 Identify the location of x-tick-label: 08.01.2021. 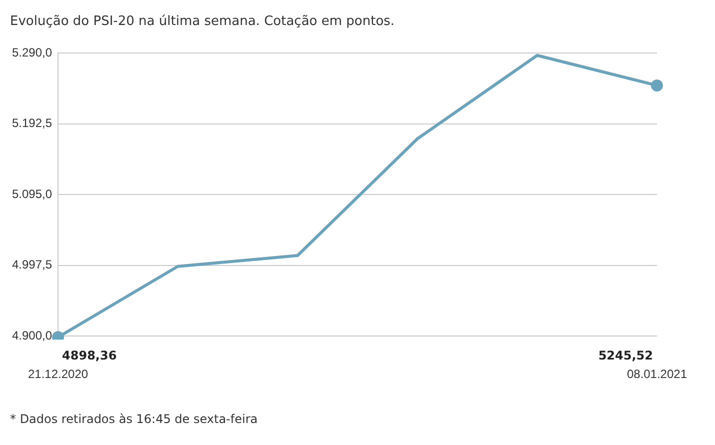
(657, 374).